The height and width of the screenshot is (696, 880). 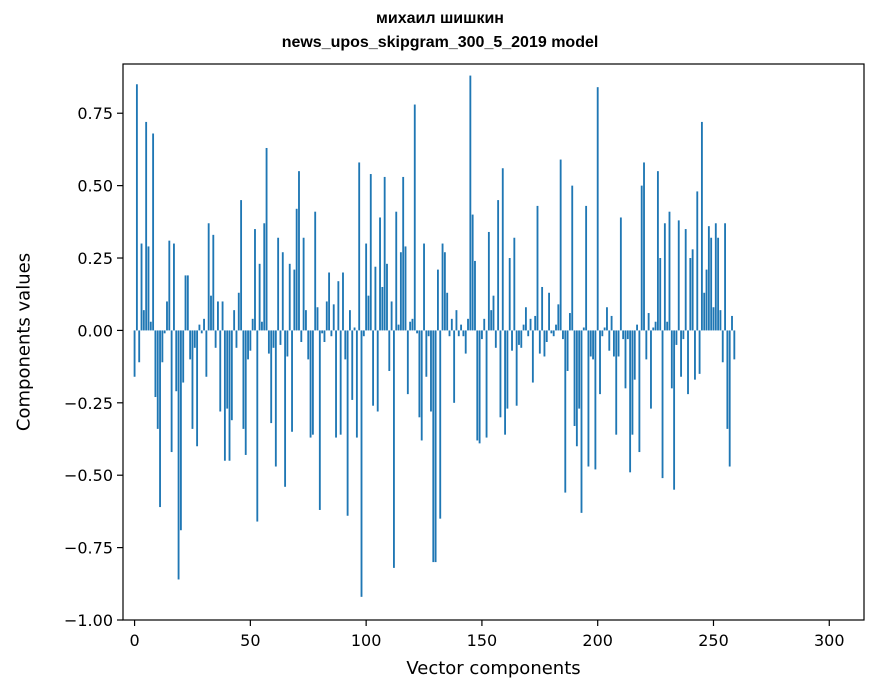 I want to click on y-ticks: −1.00 −0.75 −0.50 −0.25 0.00 0.25 0.50 0.75, so click(x=93, y=367).